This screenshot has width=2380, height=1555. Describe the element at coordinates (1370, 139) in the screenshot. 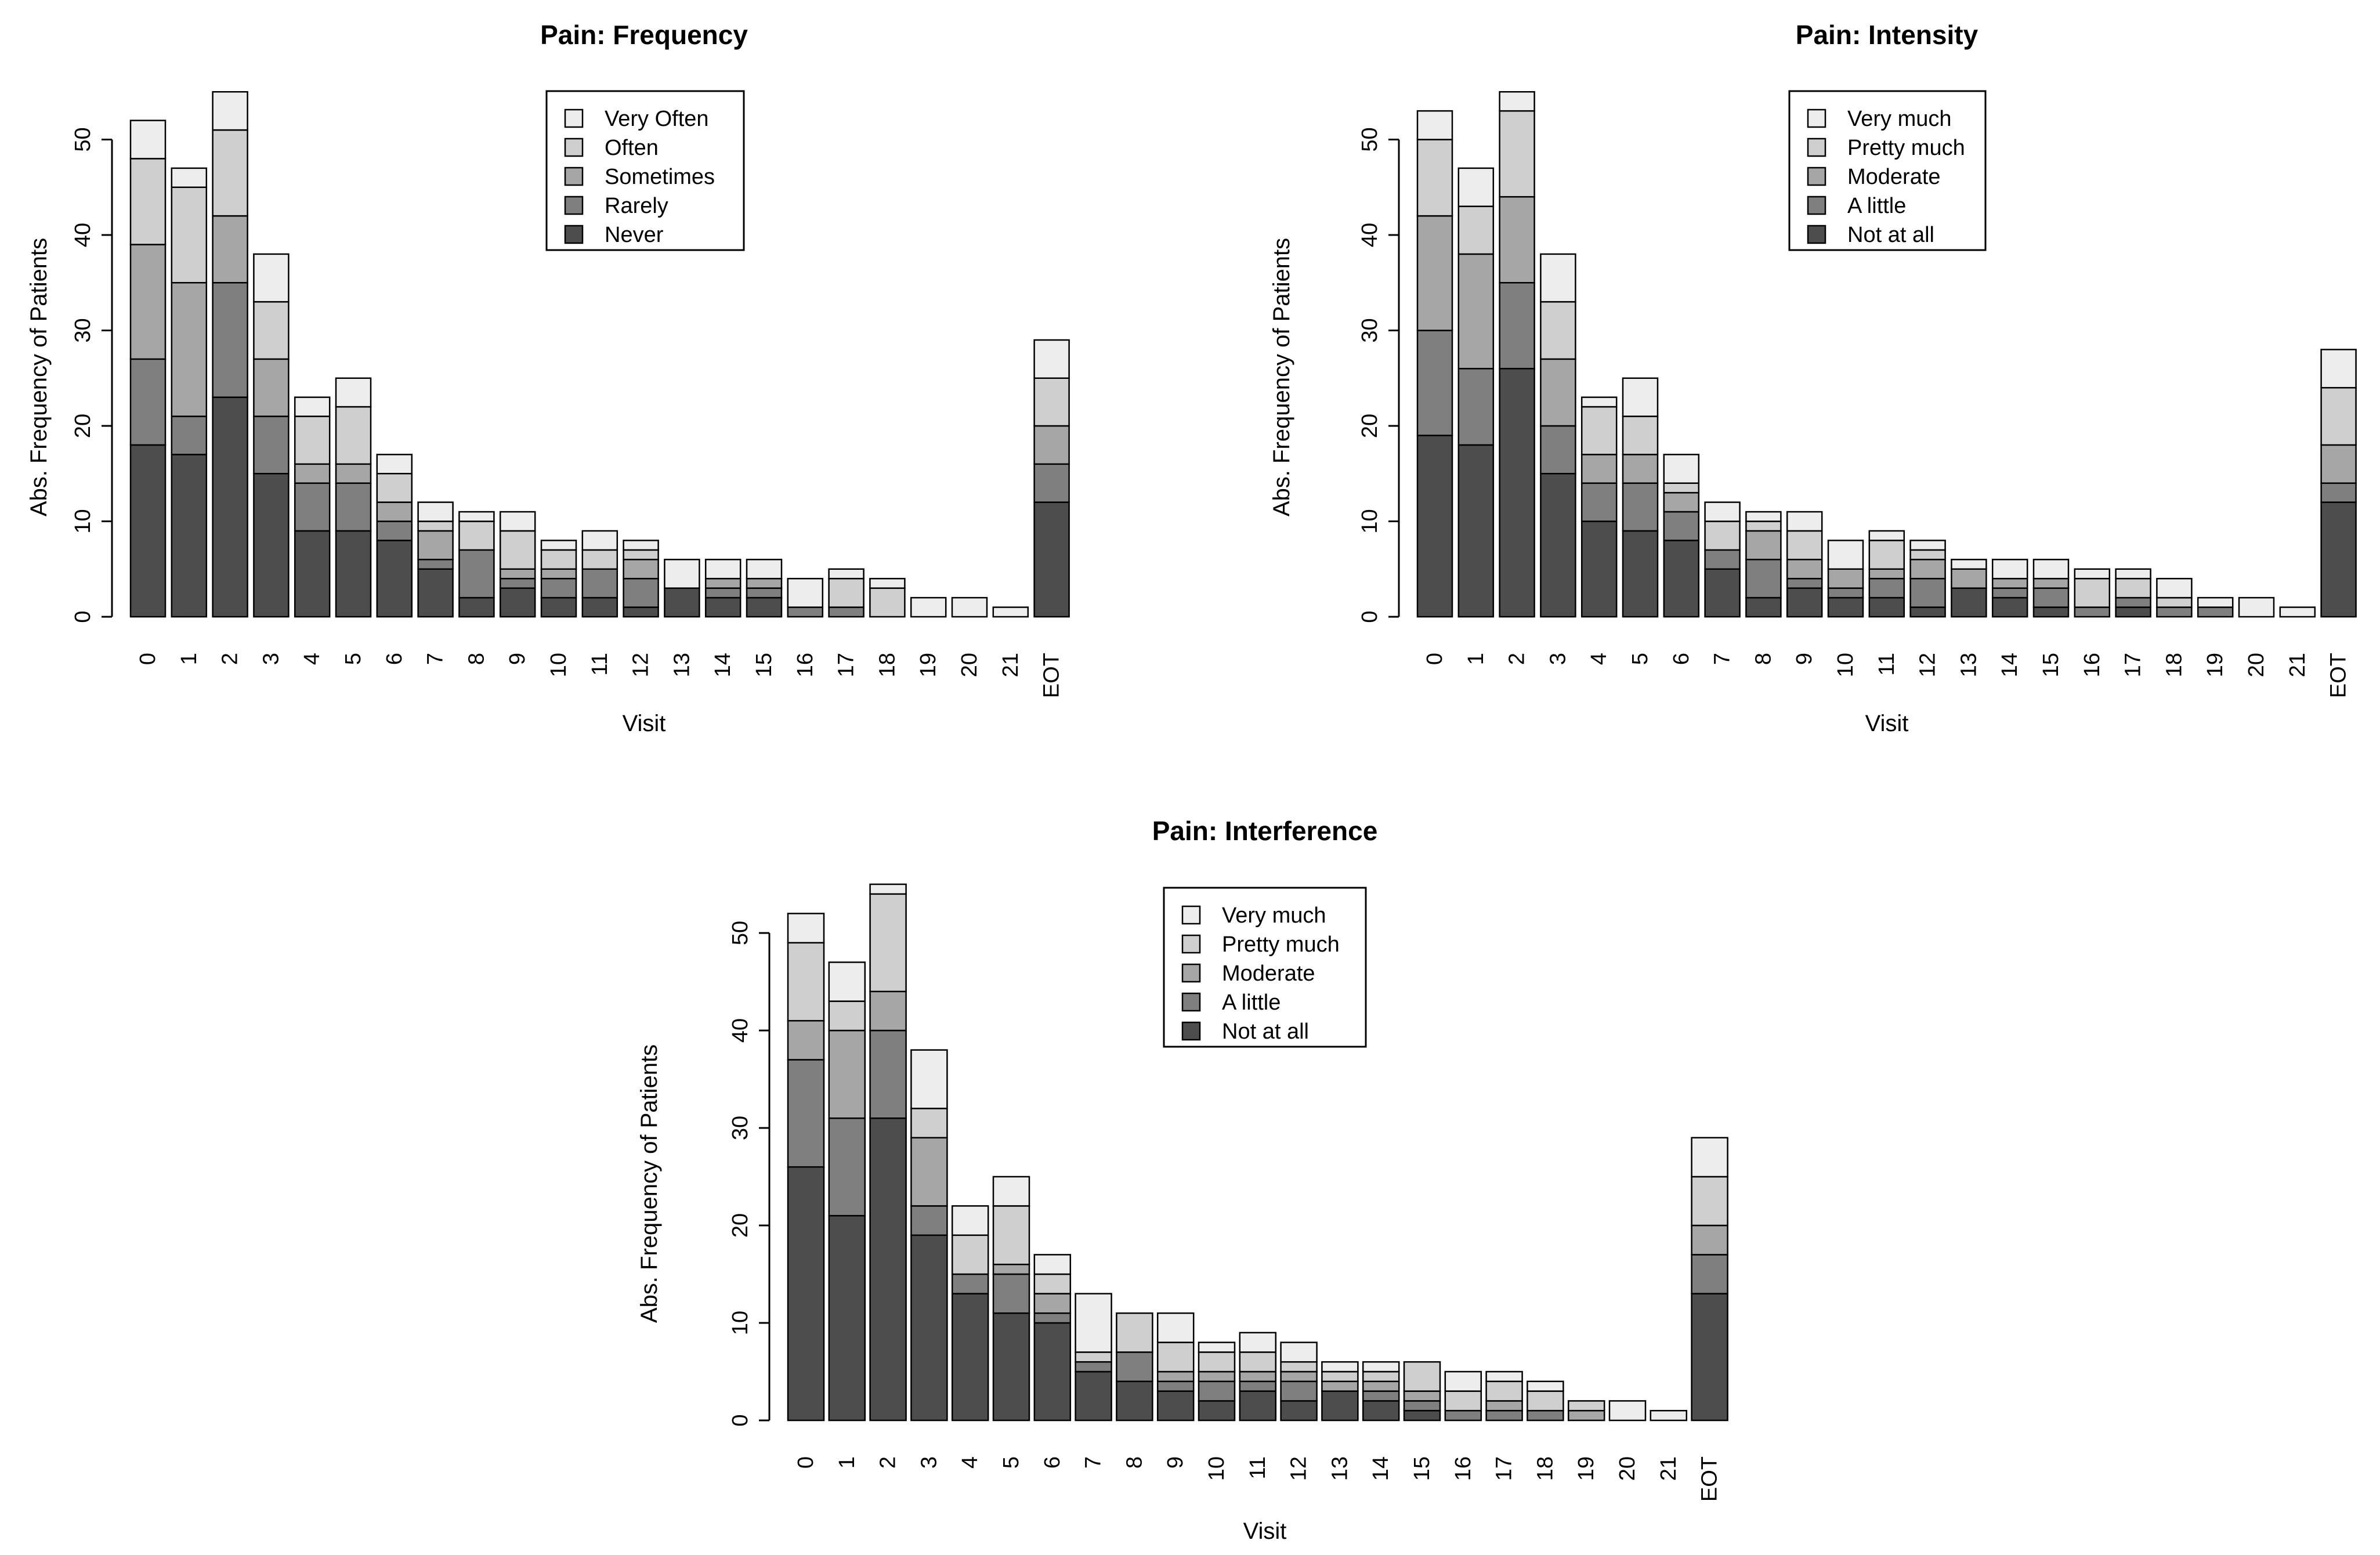

I see `y-tick-label: 50` at that location.